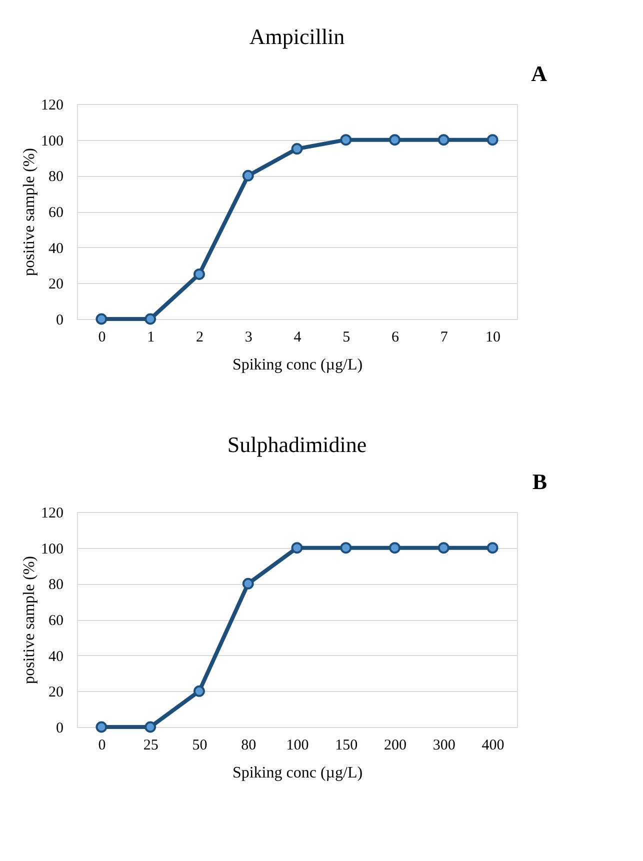 Image resolution: width=643 pixels, height=861 pixels. Describe the element at coordinates (539, 73) in the screenshot. I see `text: A` at that location.